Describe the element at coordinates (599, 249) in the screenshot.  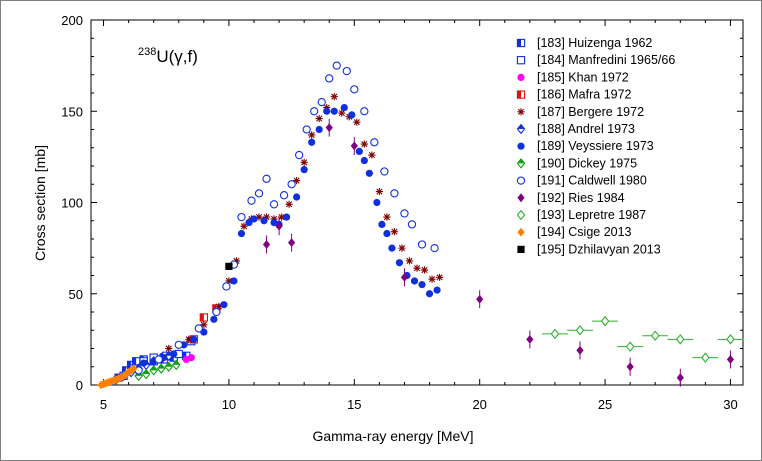
I see `legend-label: [195] Dzhilavyan 2013` at that location.